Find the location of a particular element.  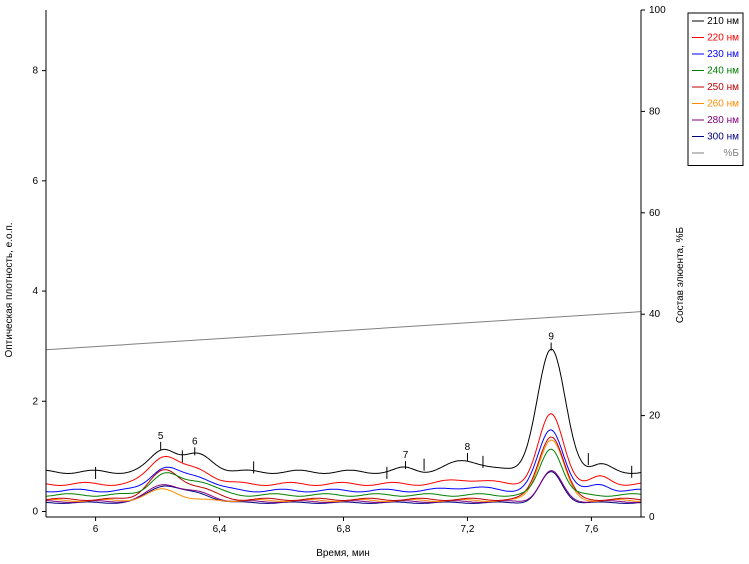

x-tick-label: 6 is located at coordinates (96, 529).